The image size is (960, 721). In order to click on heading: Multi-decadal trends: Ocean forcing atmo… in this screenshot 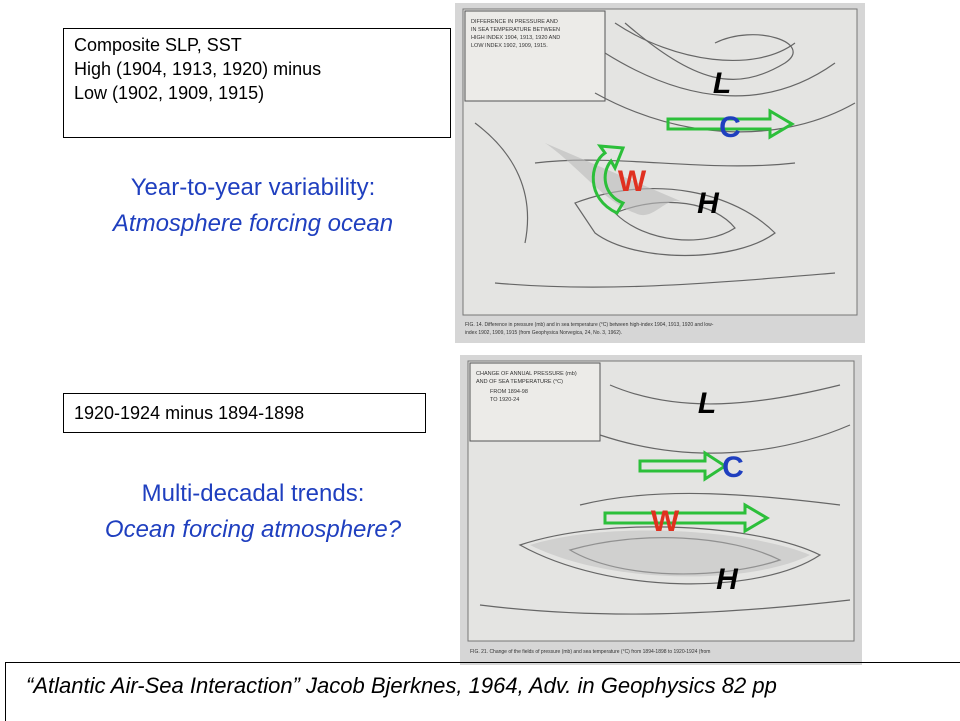, I will do `click(253, 512)`.